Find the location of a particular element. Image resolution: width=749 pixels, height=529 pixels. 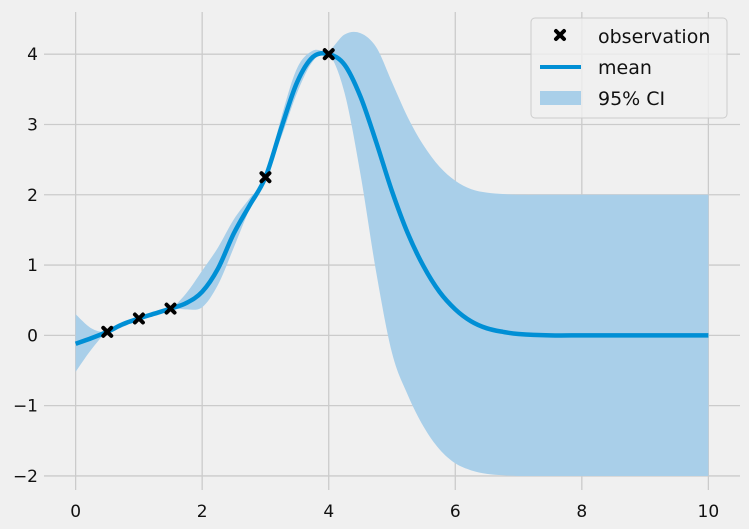

x-tick-label: 0 is located at coordinates (75, 512).